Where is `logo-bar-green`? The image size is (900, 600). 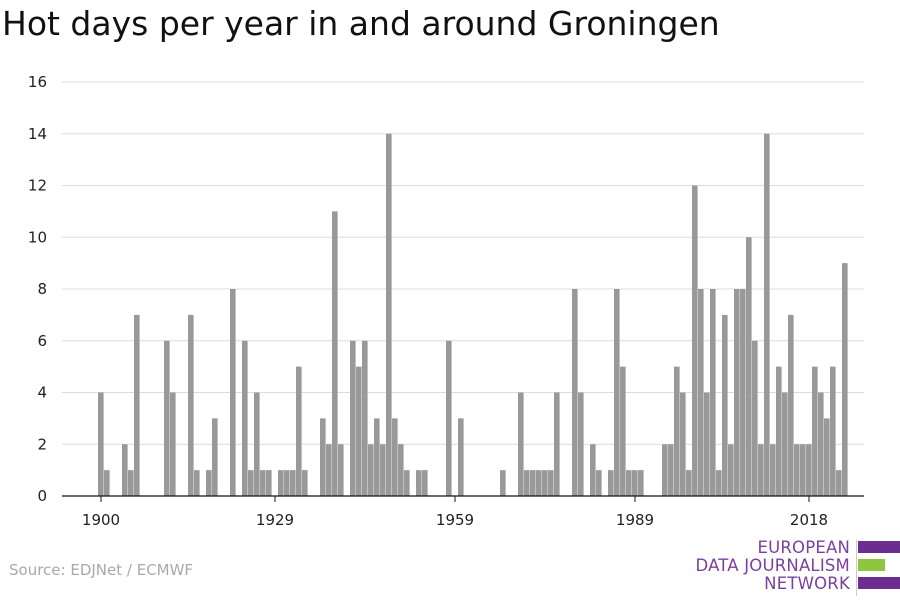 logo-bar-green is located at coordinates (871, 565).